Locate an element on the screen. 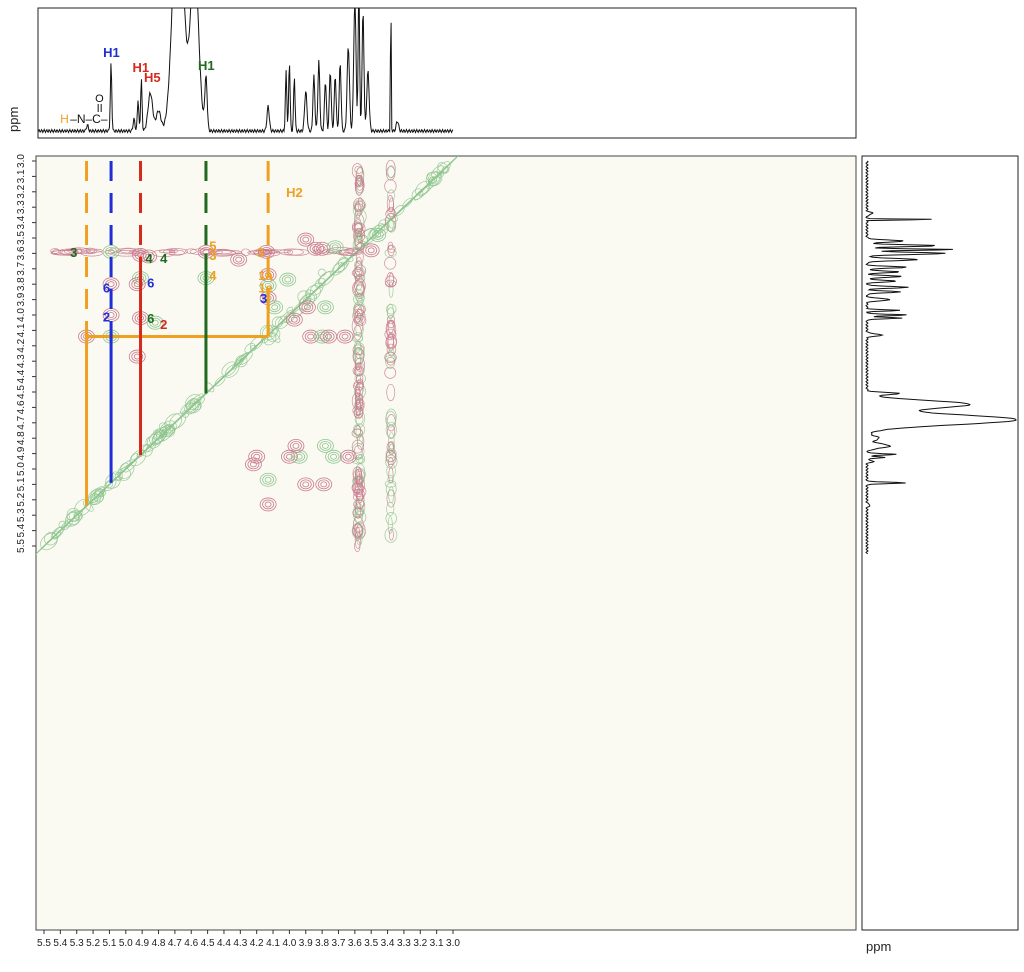  x-tick-label: 4.2 is located at coordinates (257, 943).